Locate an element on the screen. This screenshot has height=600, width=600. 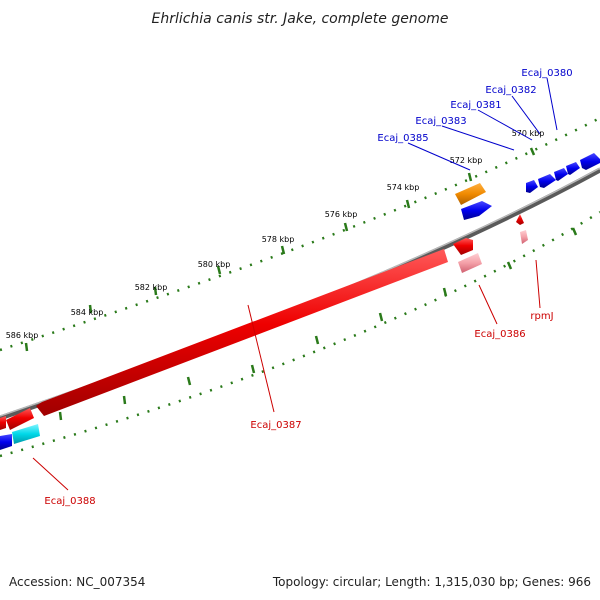
label-ecaj-0383: Ecaj_0383 is located at coordinates (440, 121).